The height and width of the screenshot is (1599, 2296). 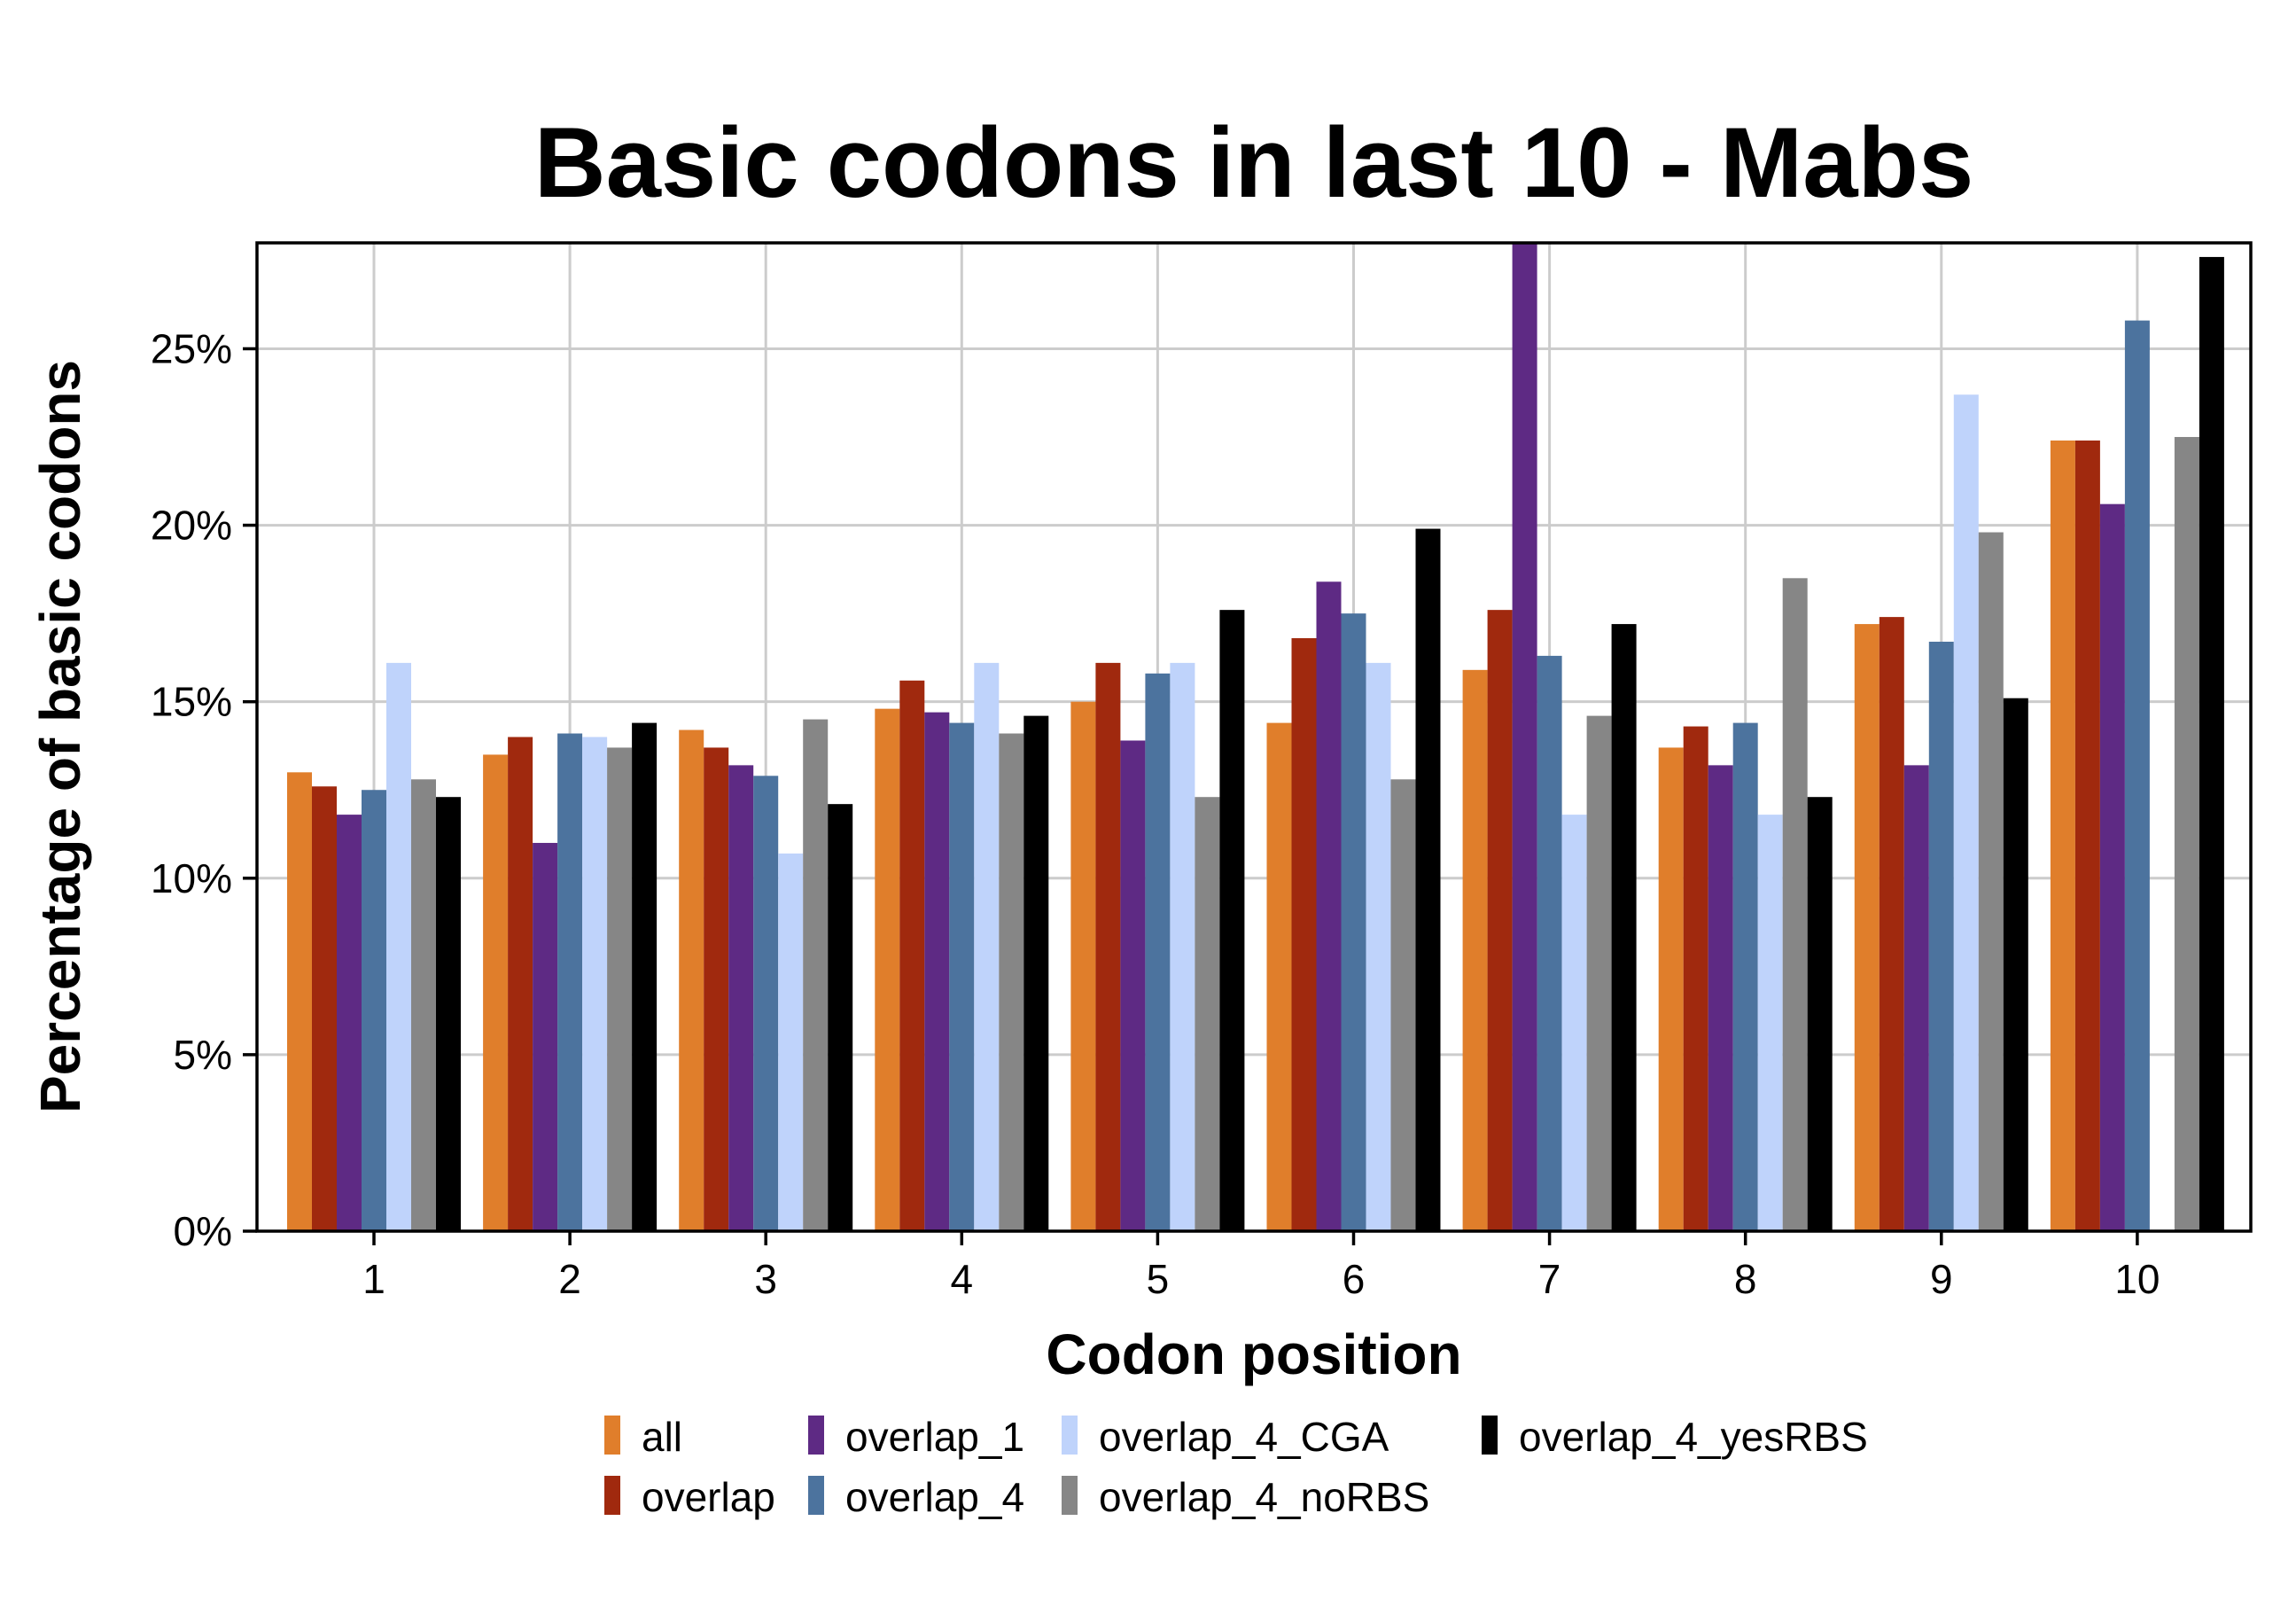 What do you see at coordinates (1745, 1279) in the screenshot?
I see `x-tick-label: 8` at bounding box center [1745, 1279].